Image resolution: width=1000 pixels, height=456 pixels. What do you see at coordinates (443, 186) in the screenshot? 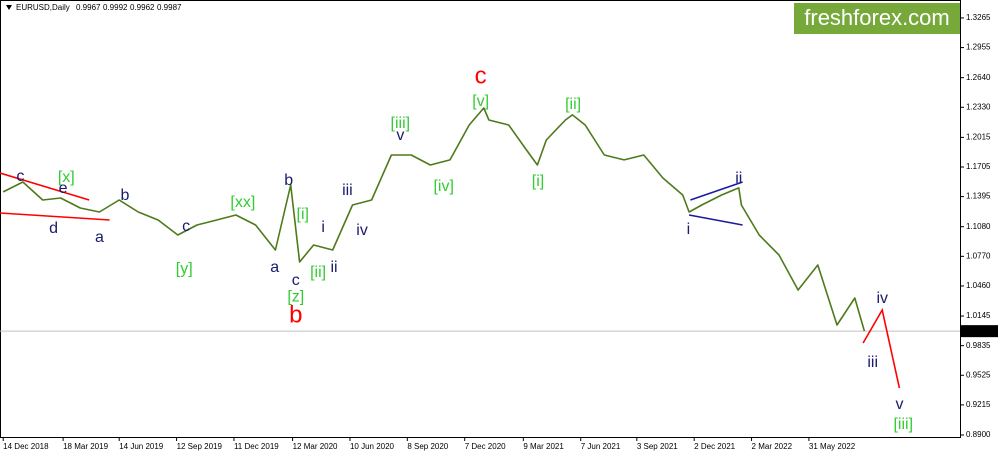
I see `wave-label: [iv]` at bounding box center [443, 186].